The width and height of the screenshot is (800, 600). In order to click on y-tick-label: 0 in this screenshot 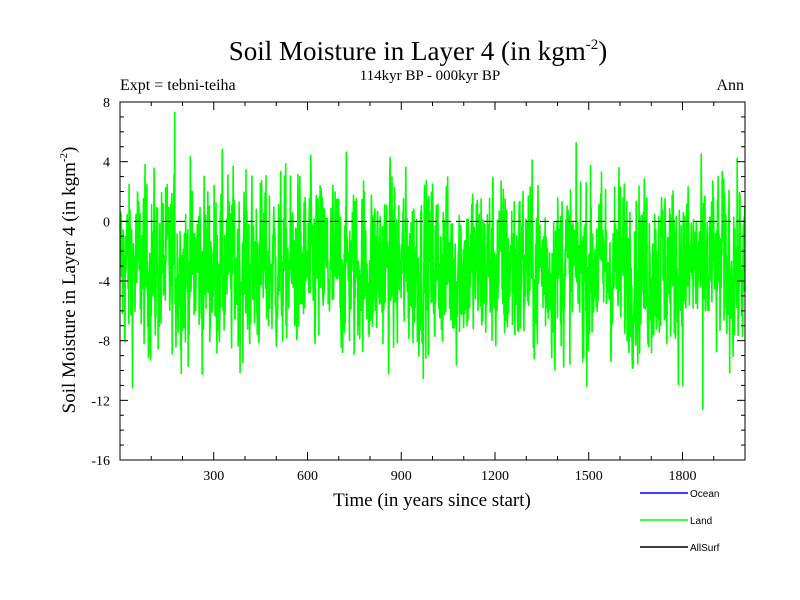, I will do `click(106, 222)`.